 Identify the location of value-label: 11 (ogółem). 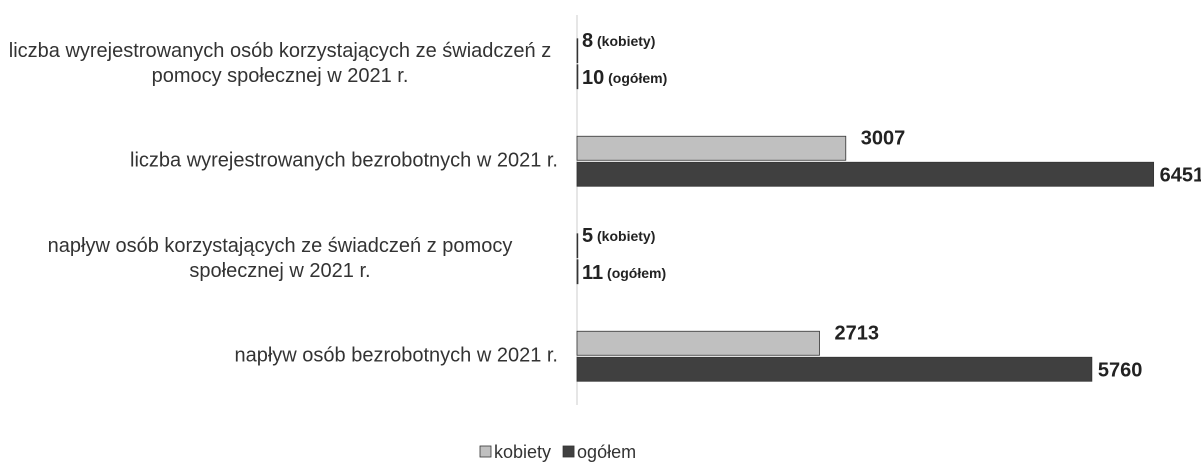
(624, 273).